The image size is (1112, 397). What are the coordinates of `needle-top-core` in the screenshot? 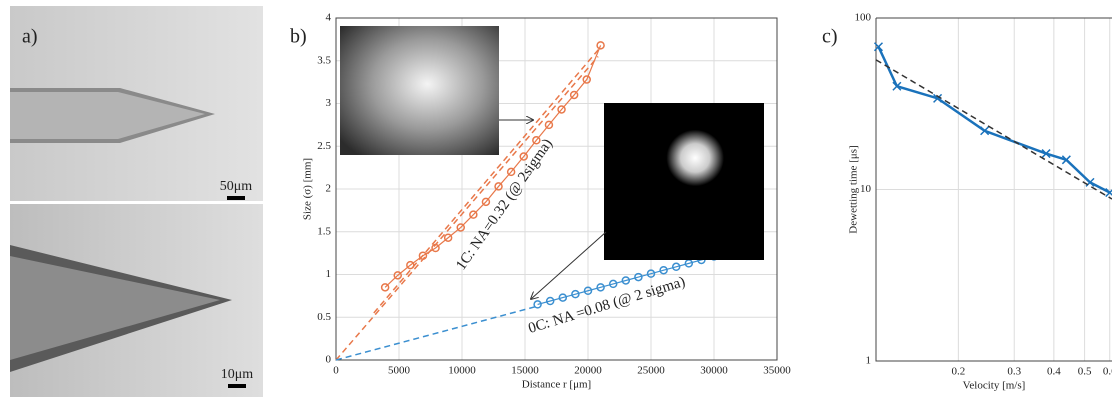 It's located at (107, 115).